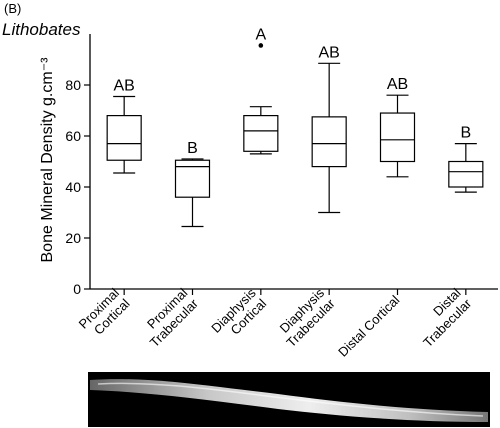  I want to click on bone-image, so click(289, 399).